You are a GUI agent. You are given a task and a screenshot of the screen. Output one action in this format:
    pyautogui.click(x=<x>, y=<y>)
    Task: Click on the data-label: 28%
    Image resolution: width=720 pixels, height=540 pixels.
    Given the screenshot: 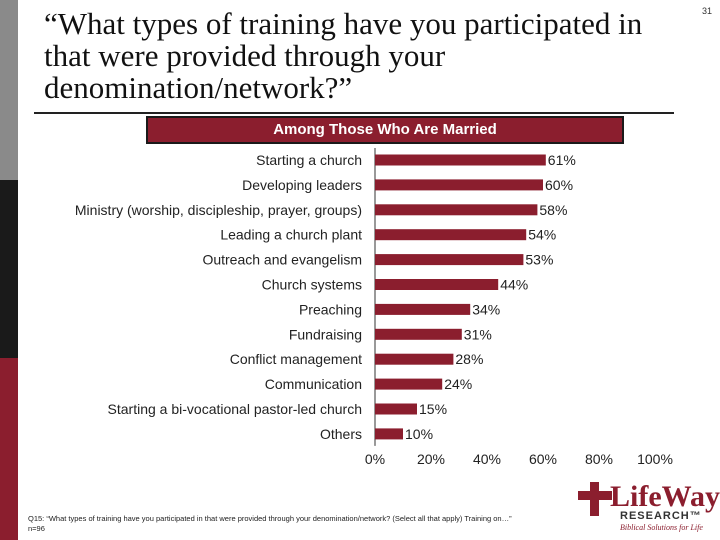 What is the action you would take?
    pyautogui.click(x=469, y=359)
    